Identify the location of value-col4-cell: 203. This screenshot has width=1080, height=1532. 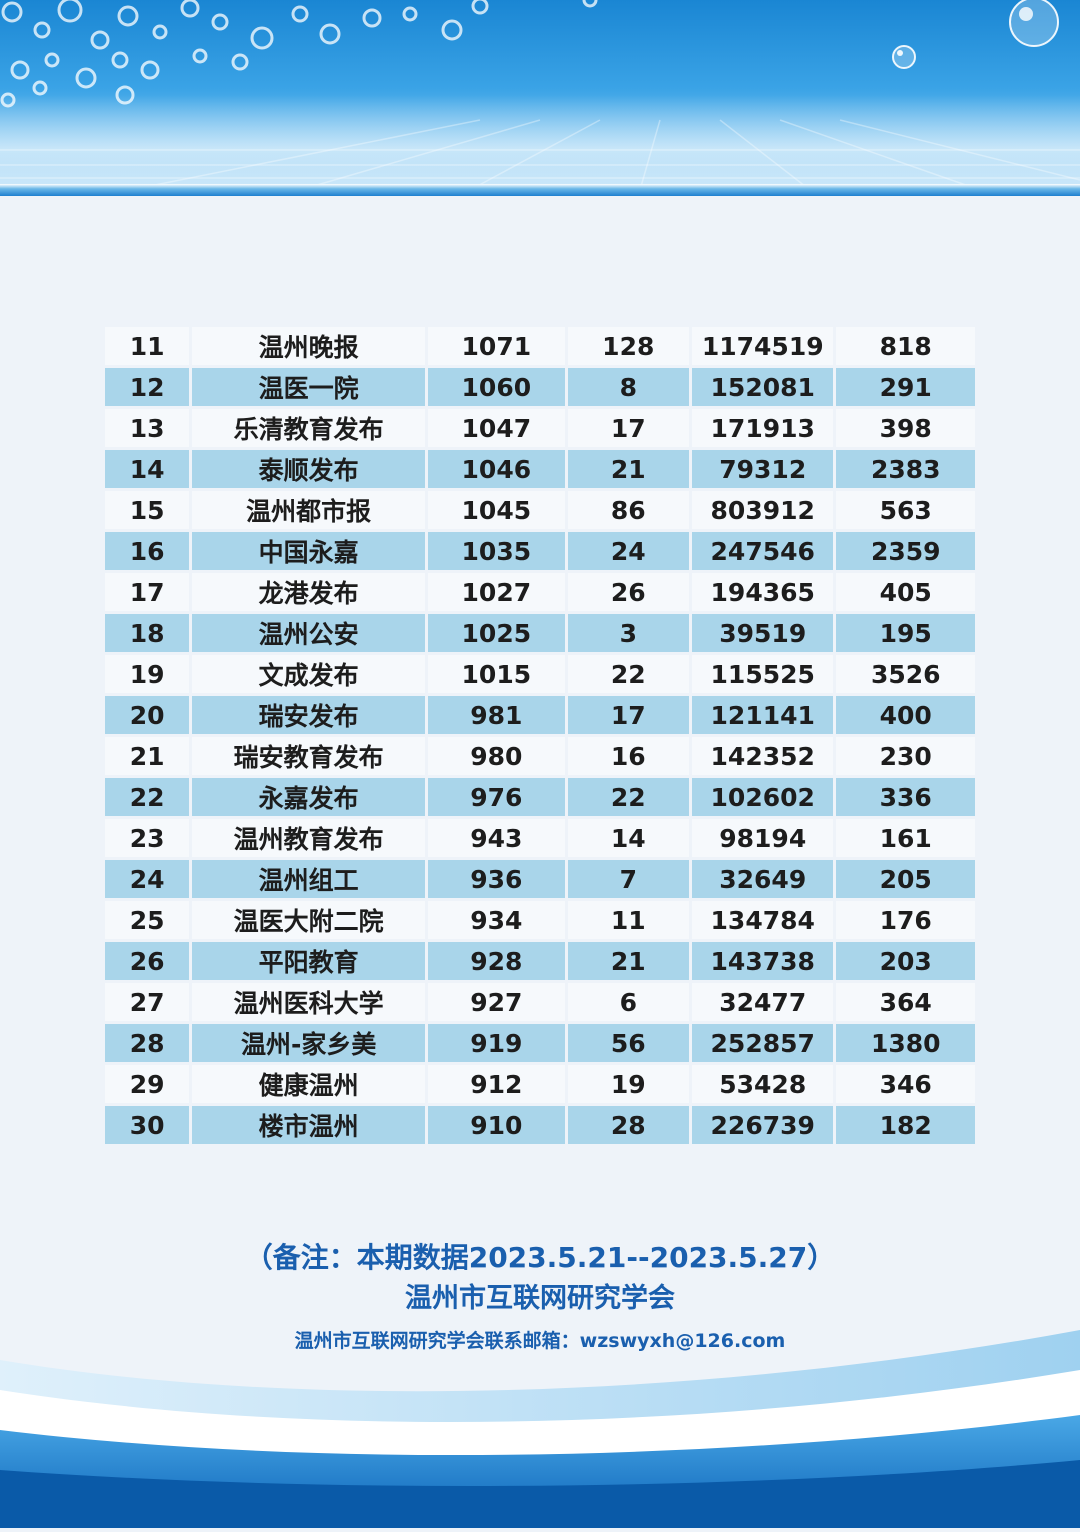
(905, 961).